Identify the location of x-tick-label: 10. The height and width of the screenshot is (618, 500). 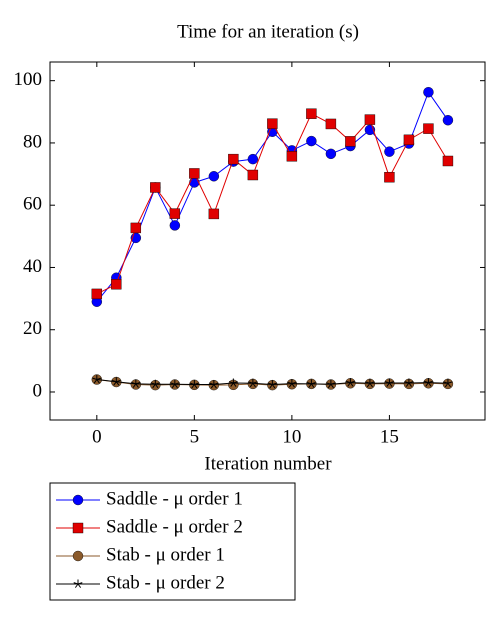
(291, 436).